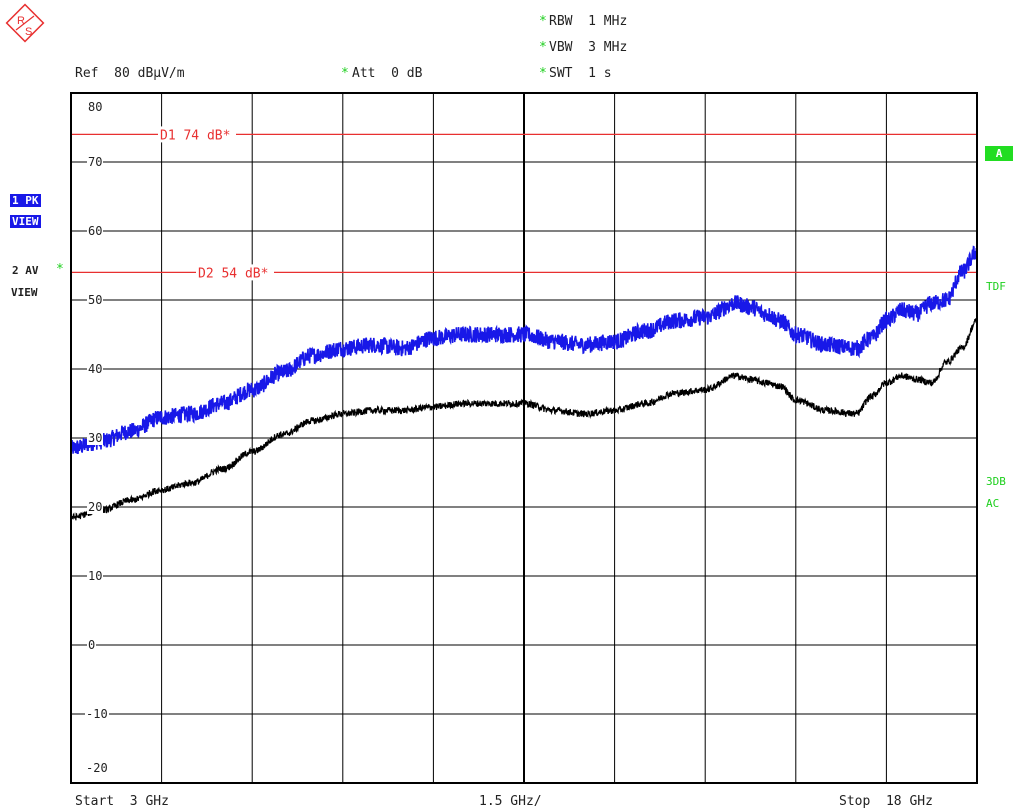 This screenshot has width=1015, height=812. Describe the element at coordinates (25, 270) in the screenshot. I see `trace2-label: 2 AV` at that location.